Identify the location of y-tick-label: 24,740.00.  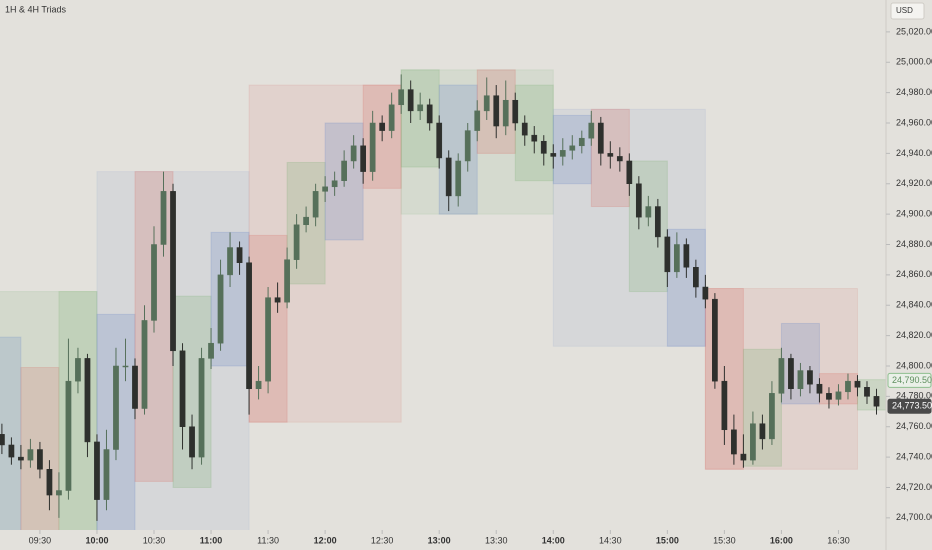
(914, 456).